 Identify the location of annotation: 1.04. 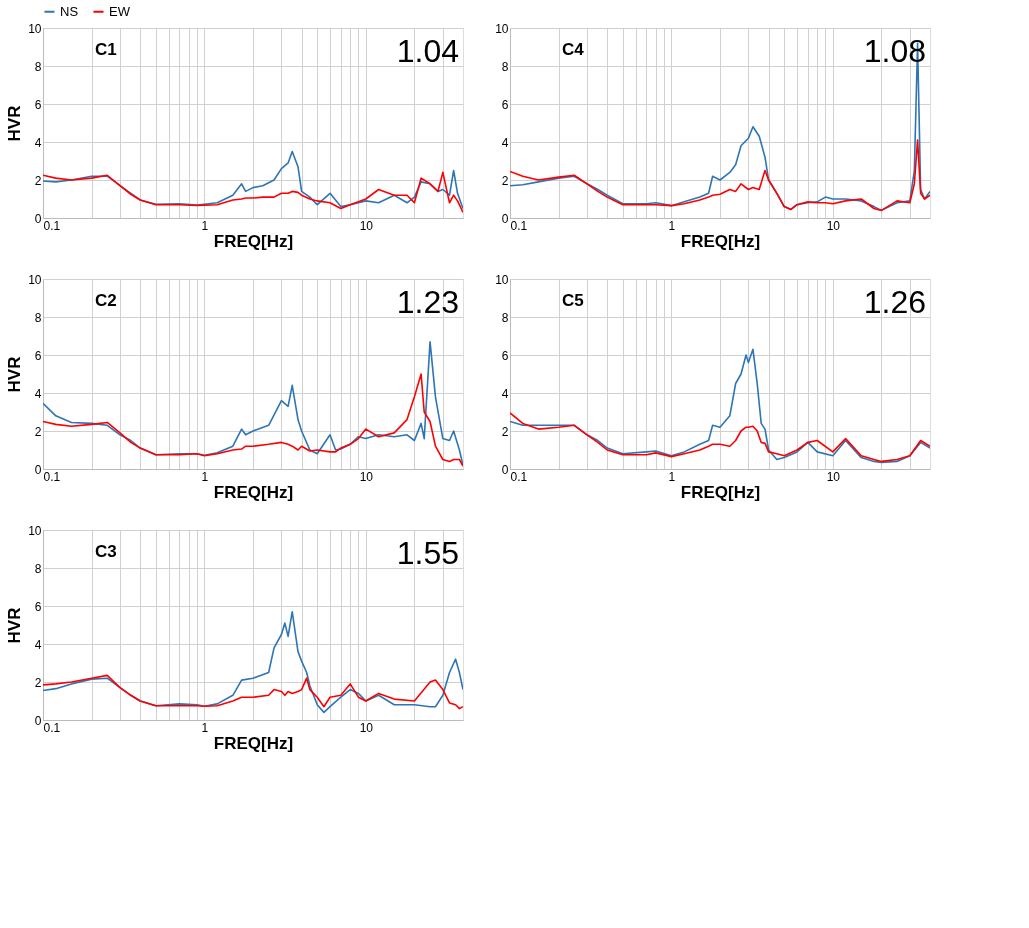
(427, 51).